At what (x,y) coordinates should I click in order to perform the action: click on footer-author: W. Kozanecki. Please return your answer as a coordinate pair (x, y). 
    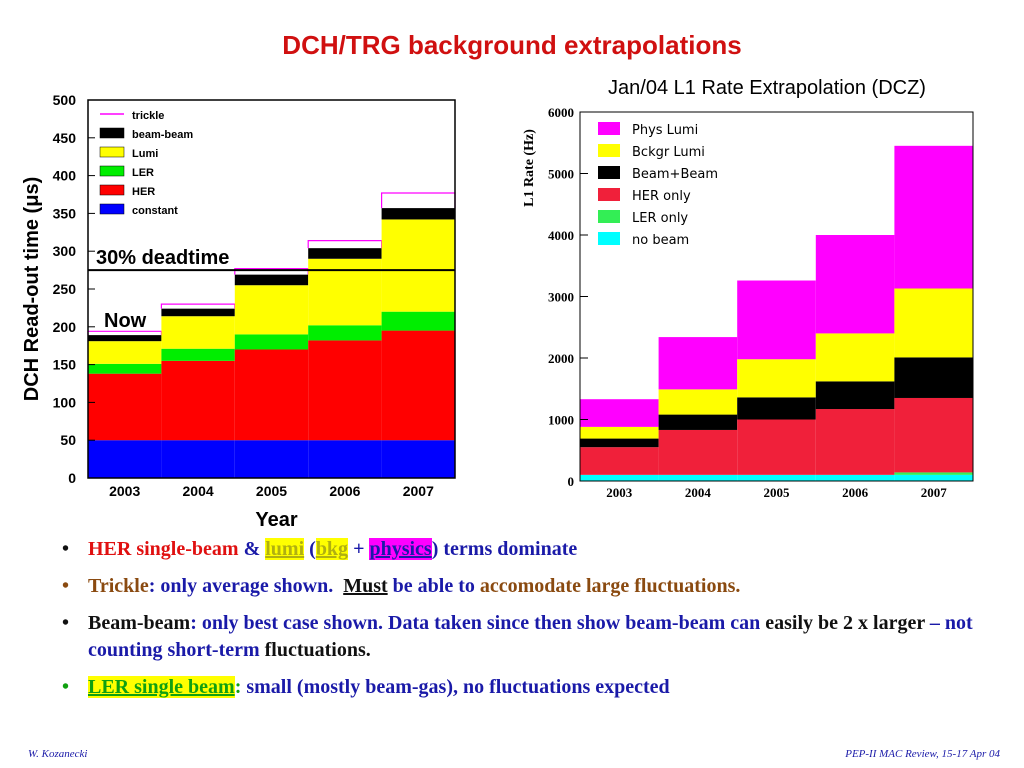
    Looking at the image, I should click on (58, 754).